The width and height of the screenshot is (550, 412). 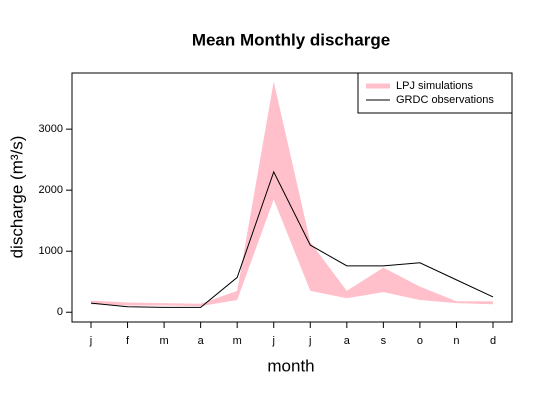 What do you see at coordinates (445, 100) in the screenshot?
I see `legend-label: GRDC observations` at bounding box center [445, 100].